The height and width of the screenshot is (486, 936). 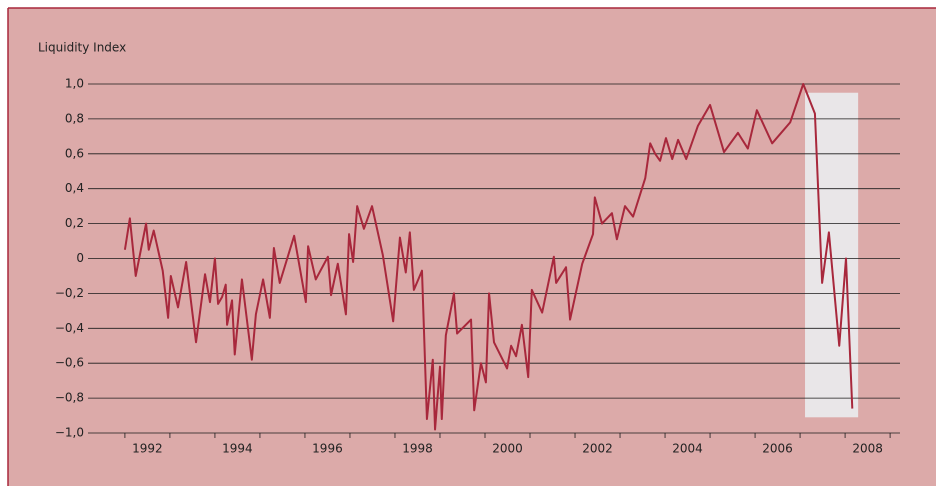 What do you see at coordinates (74, 118) in the screenshot?
I see `y-tick-label: 0,8` at bounding box center [74, 118].